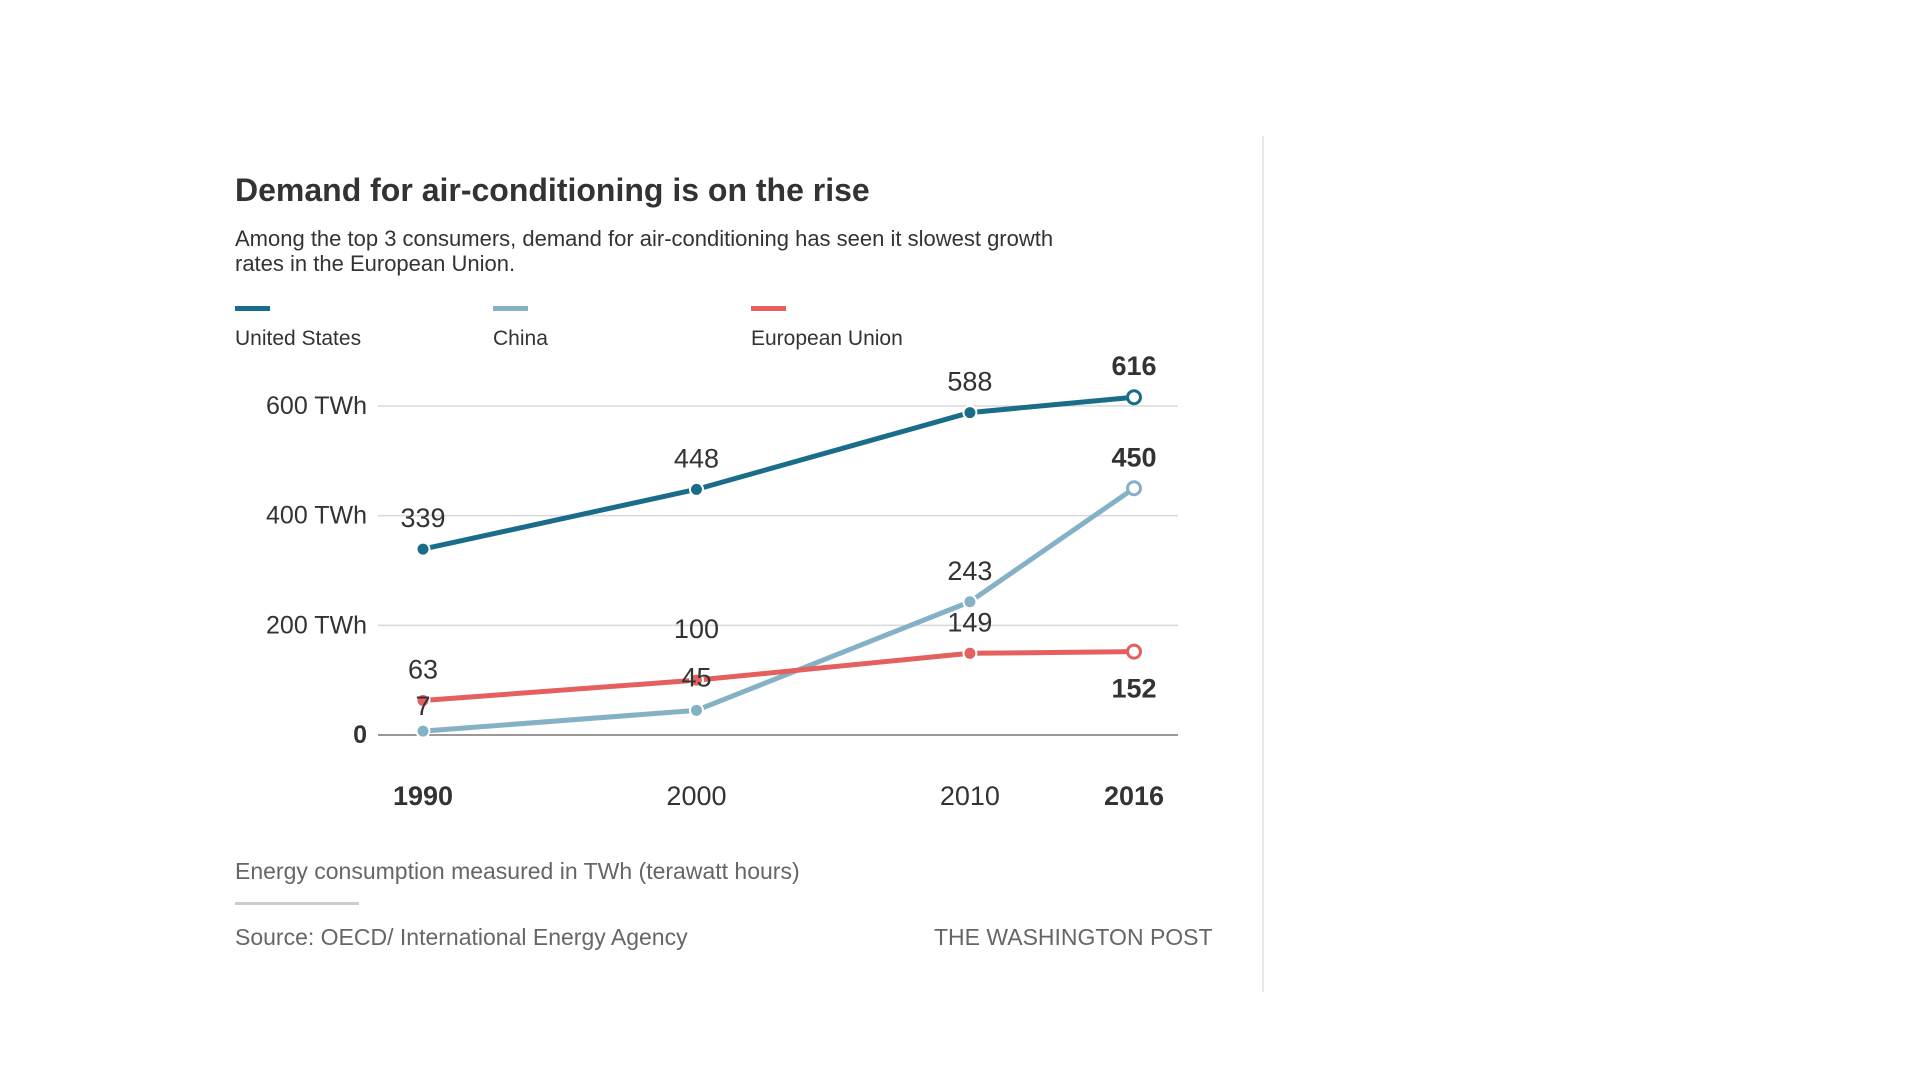  Describe the element at coordinates (778, 609) in the screenshot. I see `series-line-china` at that location.